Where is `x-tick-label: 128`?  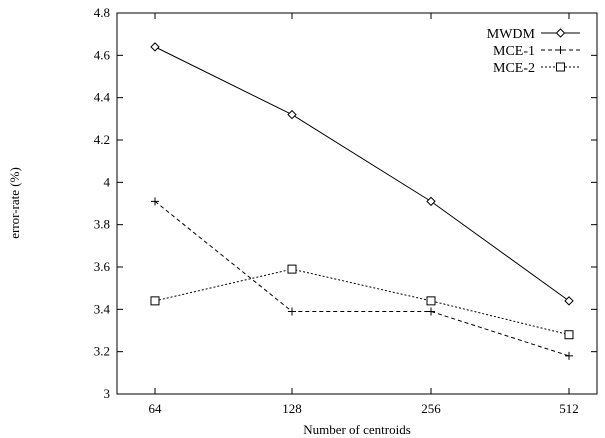
x-tick-label: 128 is located at coordinates (292, 408).